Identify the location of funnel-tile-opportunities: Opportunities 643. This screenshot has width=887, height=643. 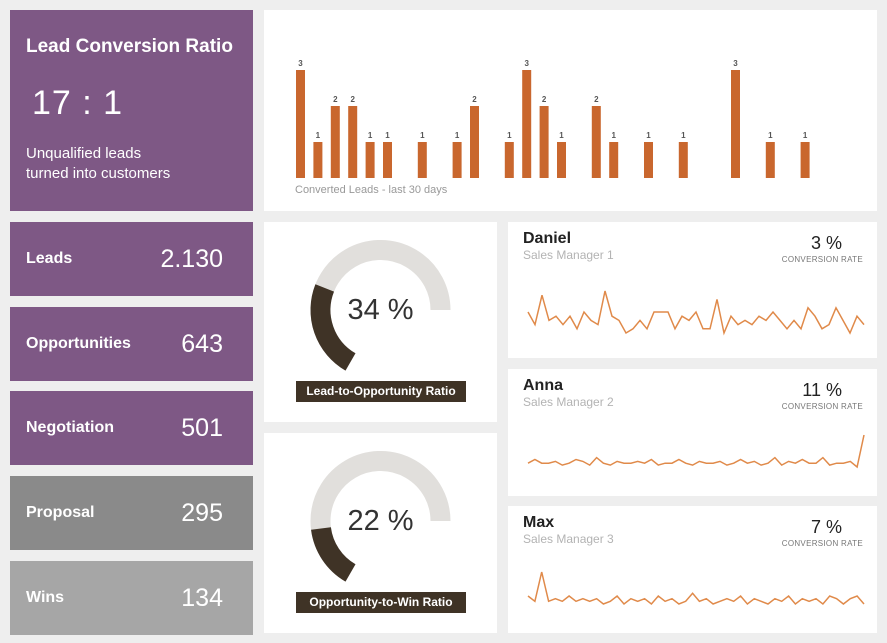
(131, 344).